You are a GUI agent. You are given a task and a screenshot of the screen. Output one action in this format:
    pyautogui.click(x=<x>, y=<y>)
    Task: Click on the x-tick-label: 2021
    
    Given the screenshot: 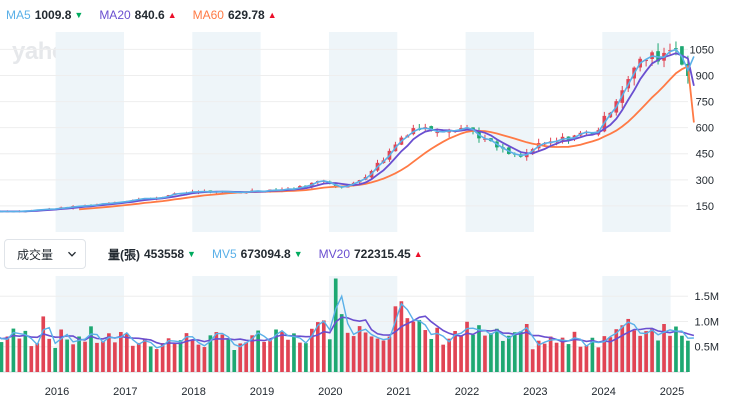 What is the action you would take?
    pyautogui.click(x=398, y=392)
    